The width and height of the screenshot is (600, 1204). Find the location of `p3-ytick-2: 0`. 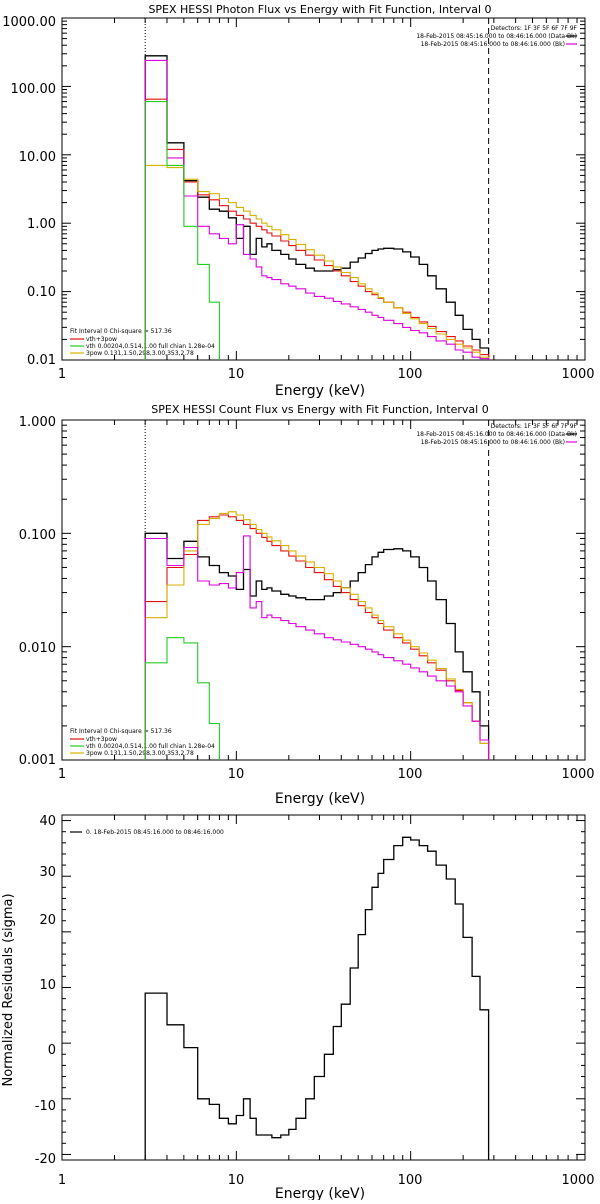

p3-ytick-2: 0 is located at coordinates (52, 1050).